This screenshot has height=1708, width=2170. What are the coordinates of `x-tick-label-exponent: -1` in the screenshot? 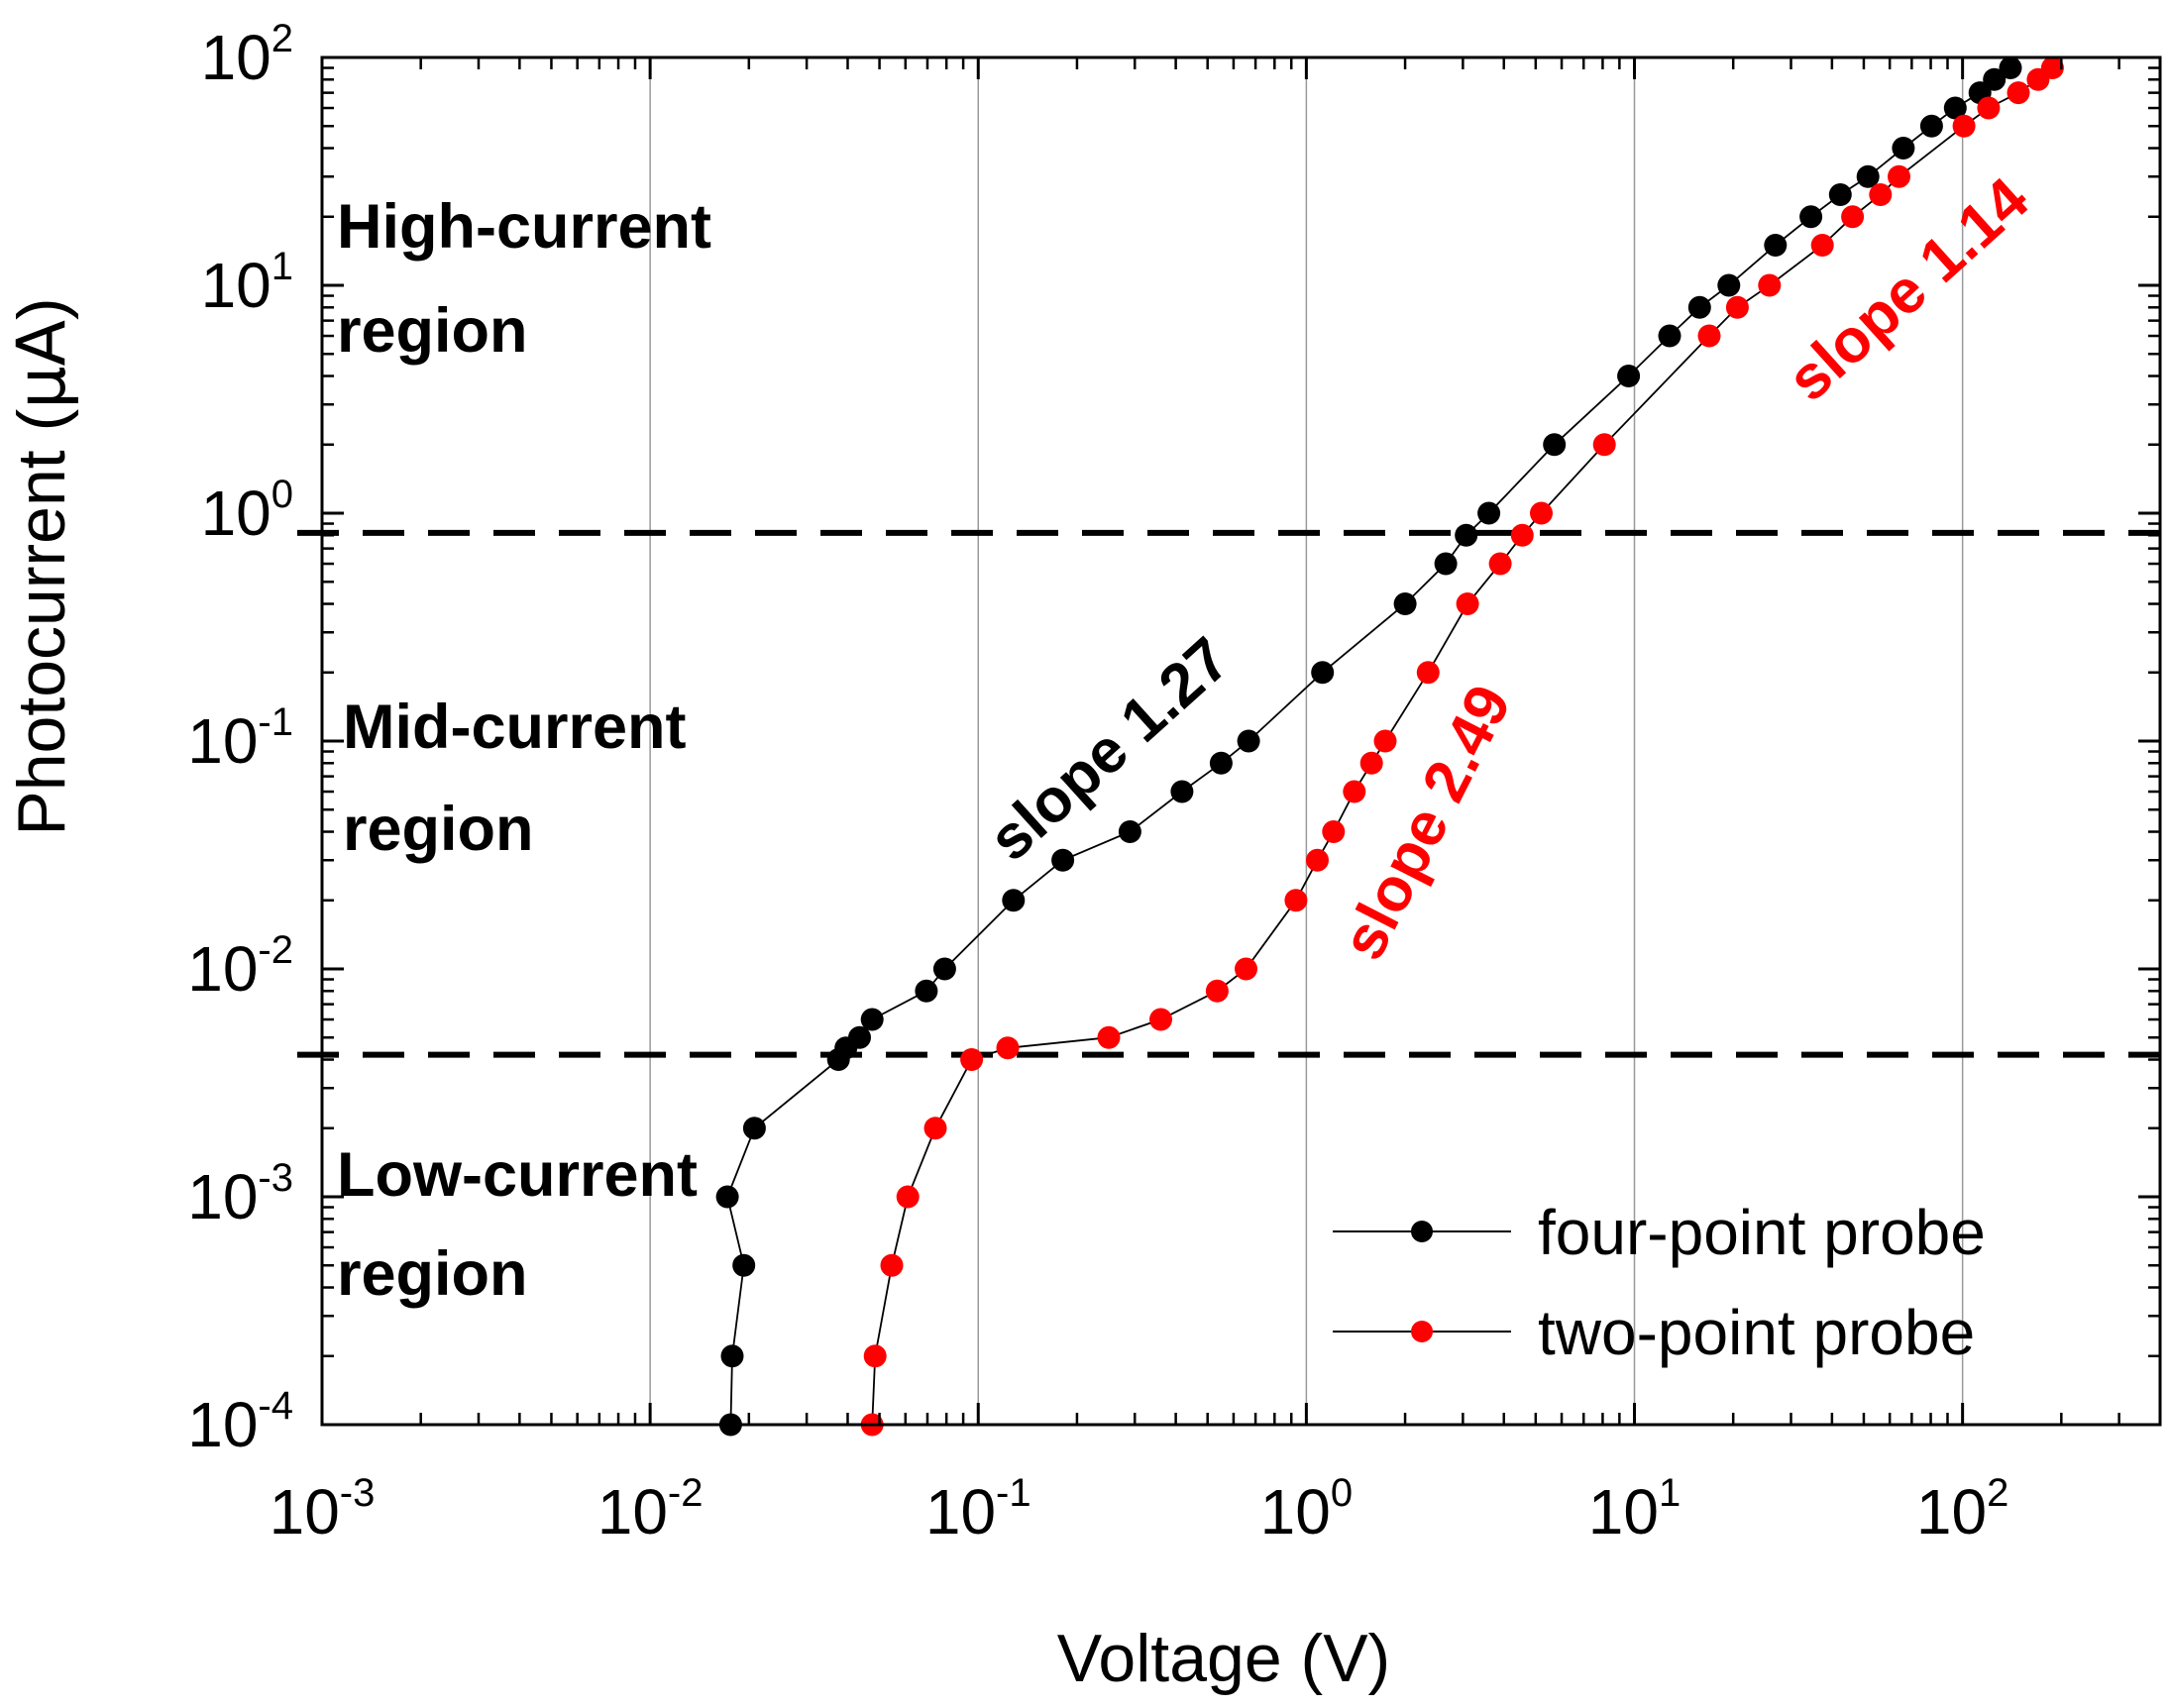 It's located at (1013, 1493).